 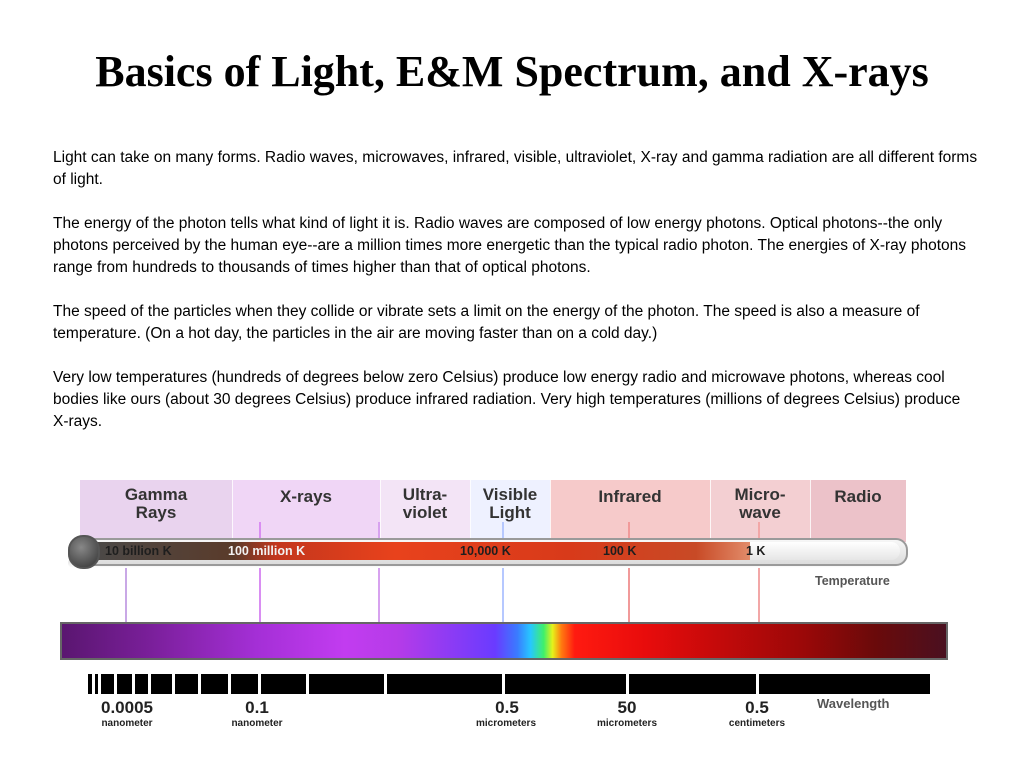 What do you see at coordinates (306, 496) in the screenshot?
I see `band-label-xrays: X-rays` at bounding box center [306, 496].